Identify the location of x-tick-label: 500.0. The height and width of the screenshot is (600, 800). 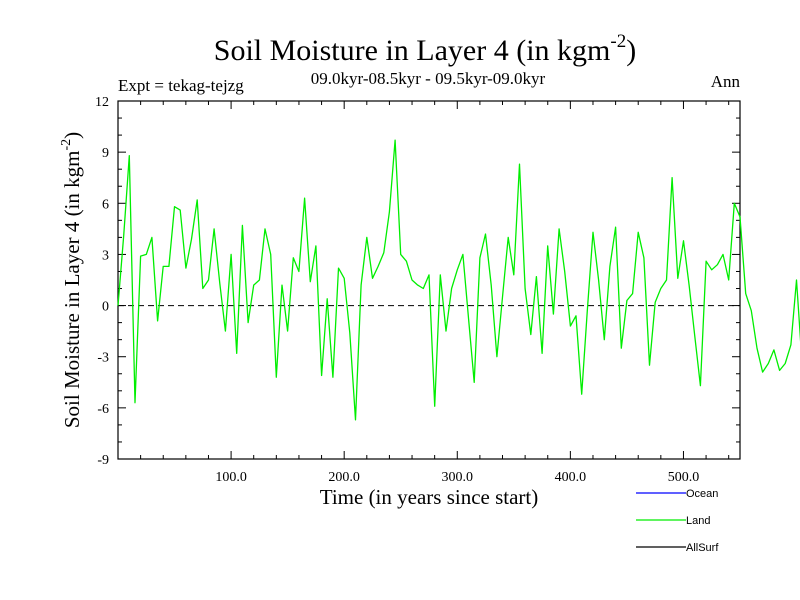
(684, 477).